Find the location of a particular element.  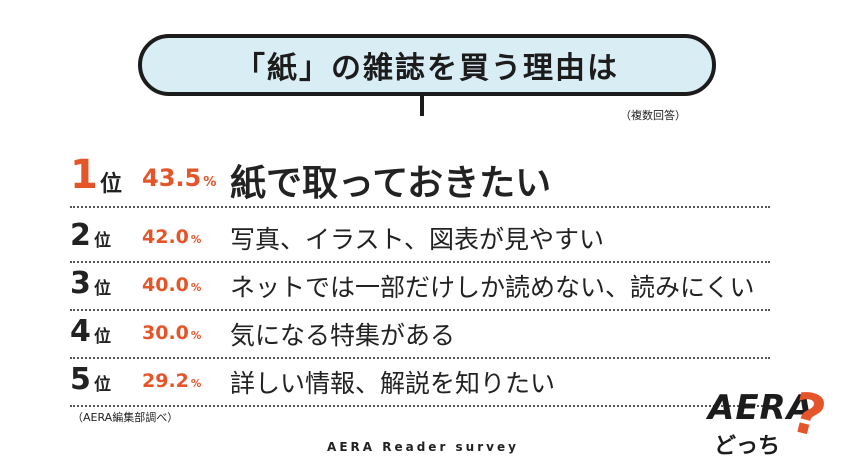

rank-row: 3 位 40.0% ネットでは一部だけしか読めない、読みにくい is located at coordinates (420, 287).